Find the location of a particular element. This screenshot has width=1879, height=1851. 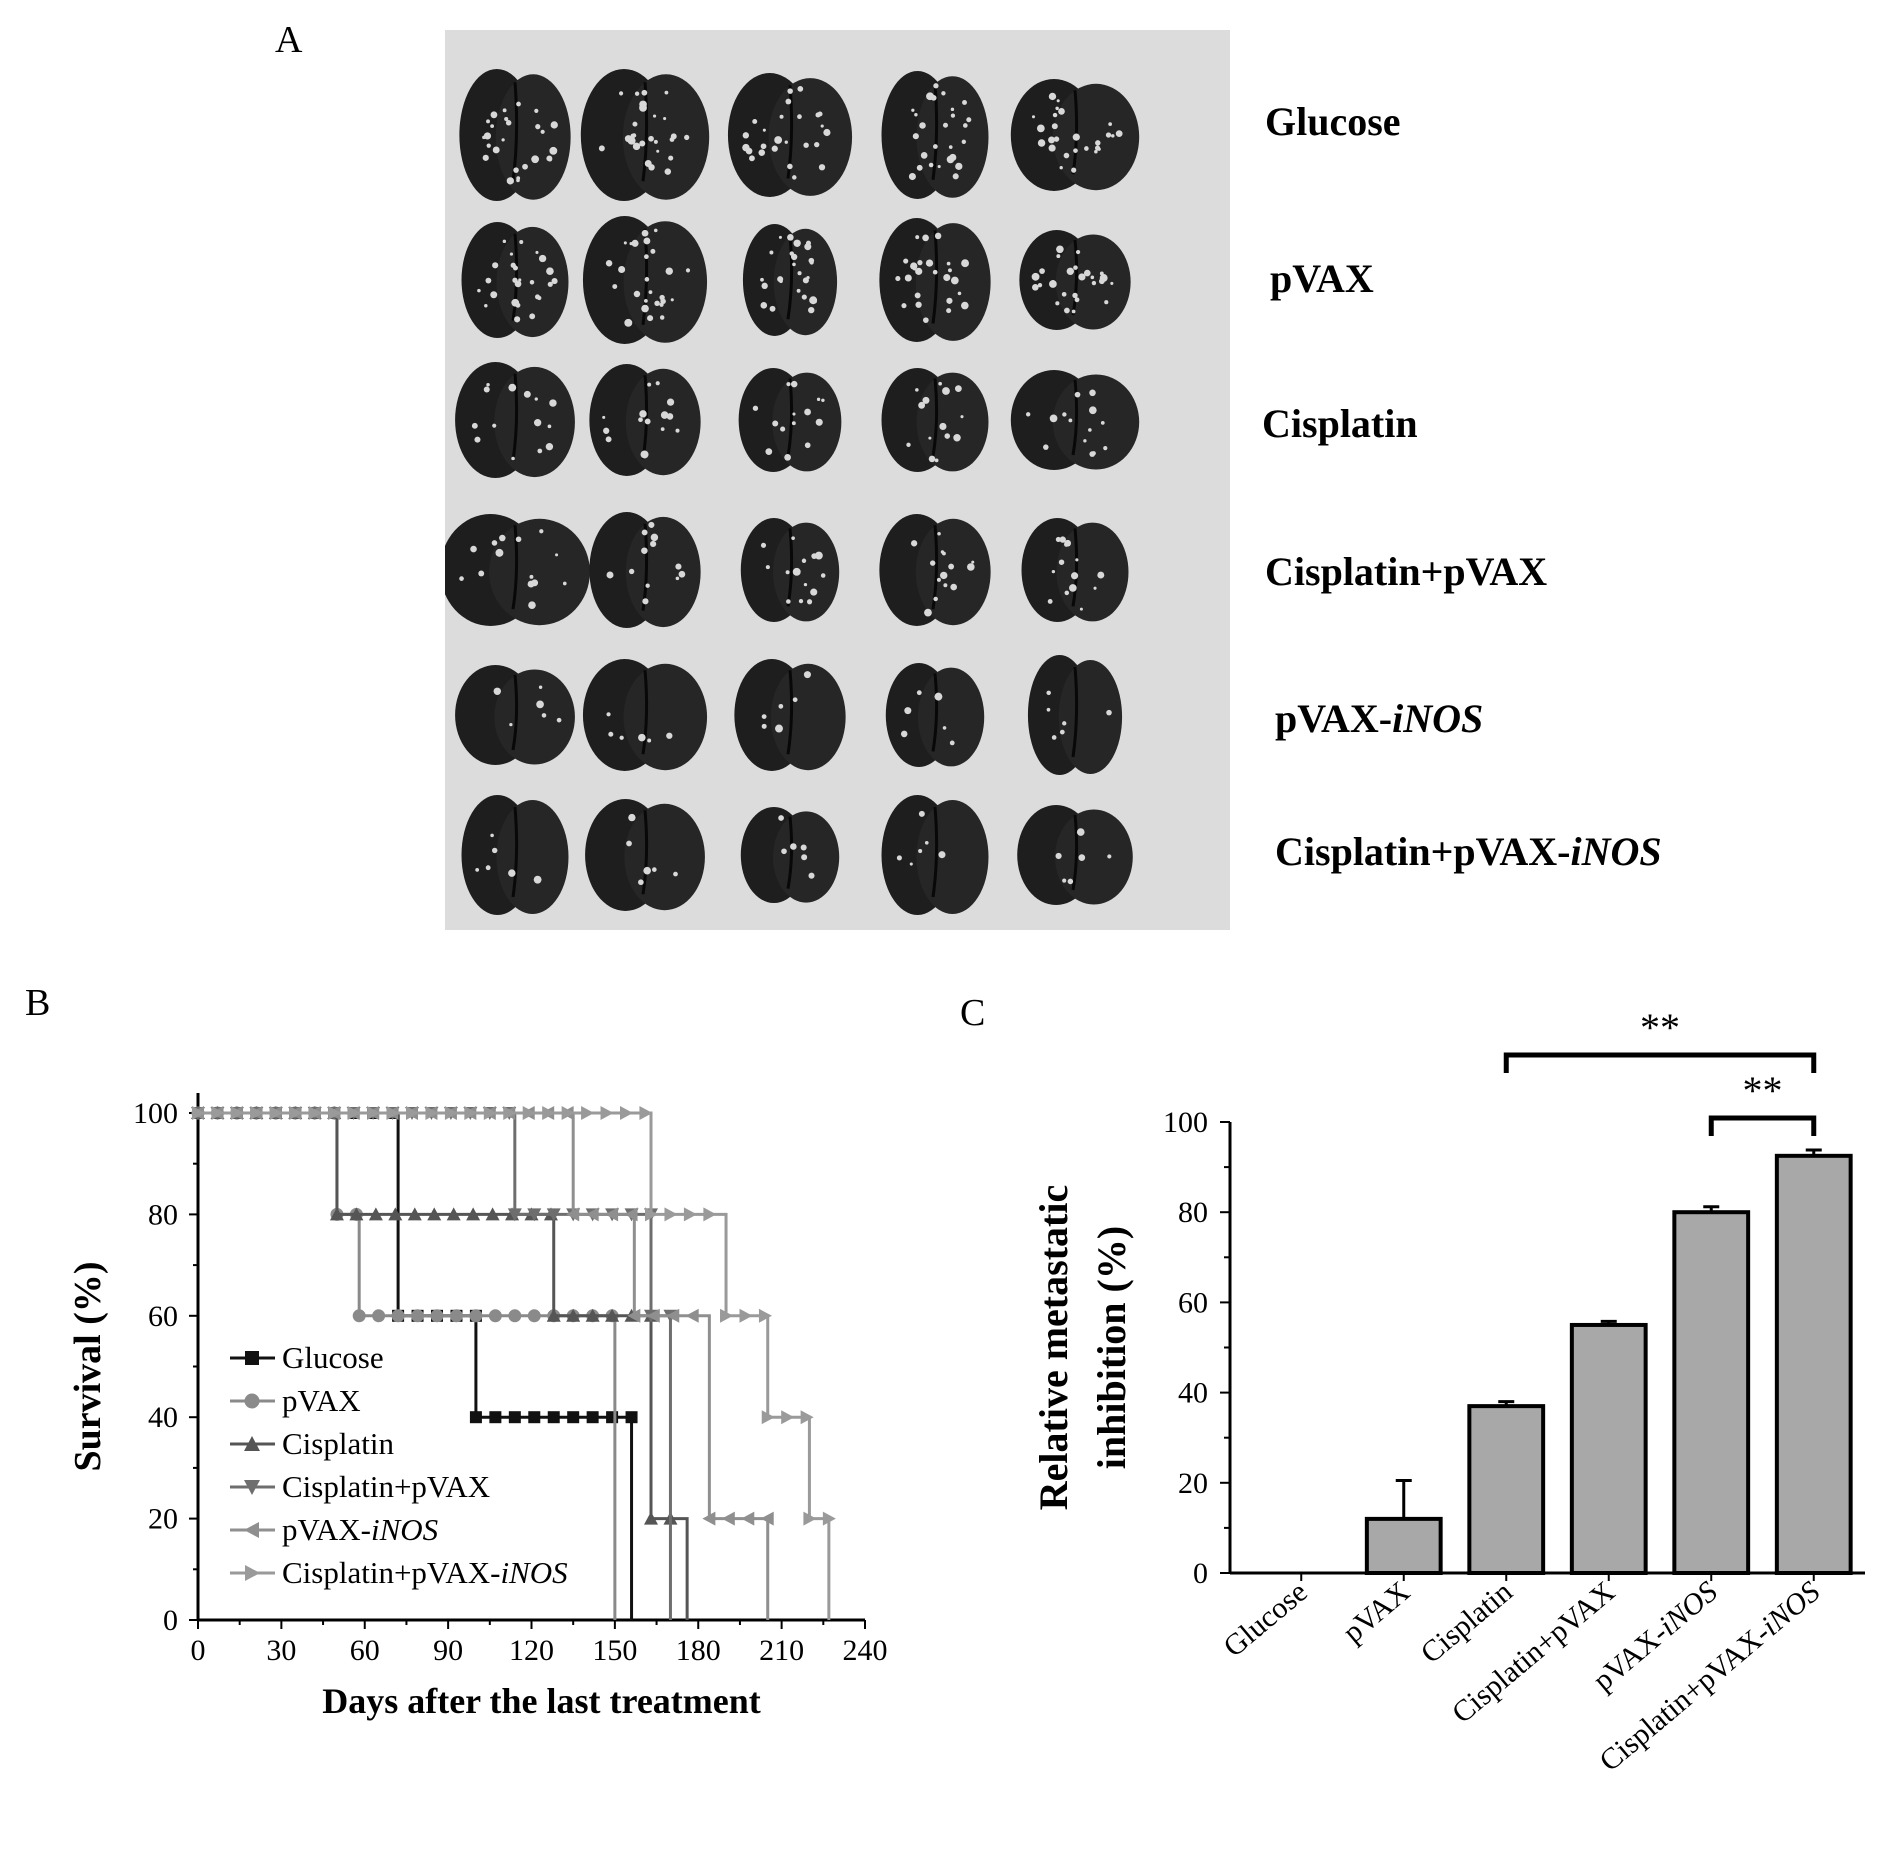

group-label-text: Cisplatin+pVAX is located at coordinates (1406, 571).